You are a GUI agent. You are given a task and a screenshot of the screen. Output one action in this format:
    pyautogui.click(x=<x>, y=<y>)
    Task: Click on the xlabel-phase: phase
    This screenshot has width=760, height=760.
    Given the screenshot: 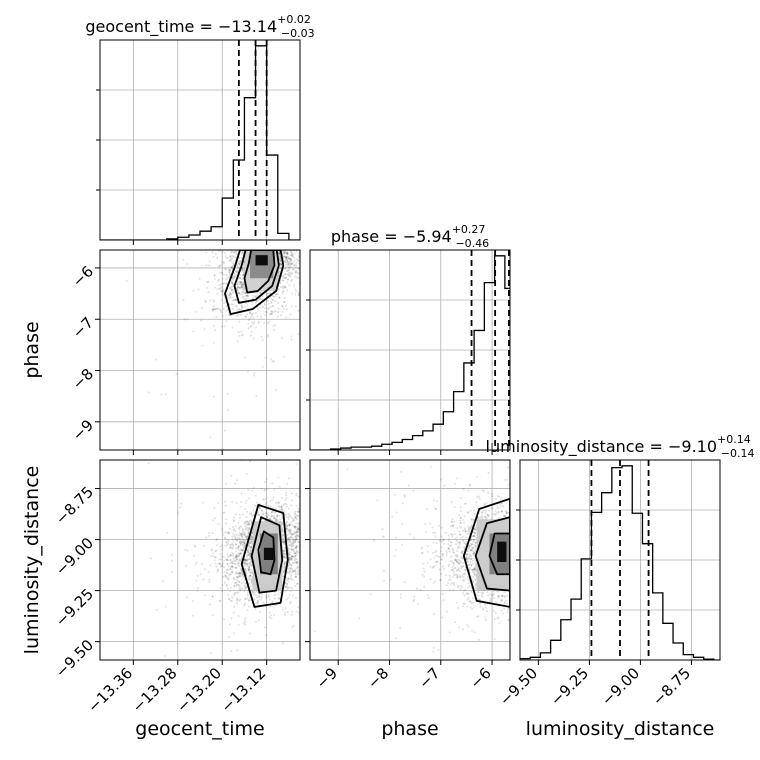 What is the action you would take?
    pyautogui.click(x=409, y=729)
    